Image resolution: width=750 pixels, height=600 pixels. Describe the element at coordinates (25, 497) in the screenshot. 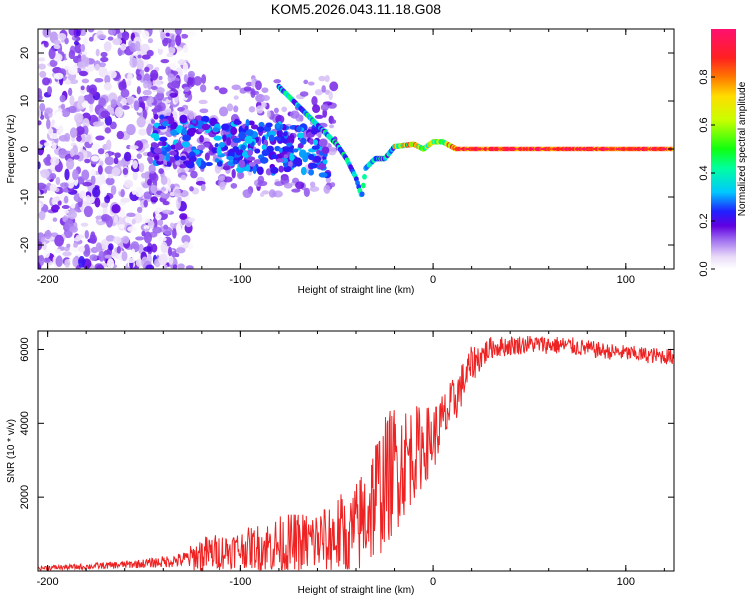

I see `y-tick-label: 2000` at that location.